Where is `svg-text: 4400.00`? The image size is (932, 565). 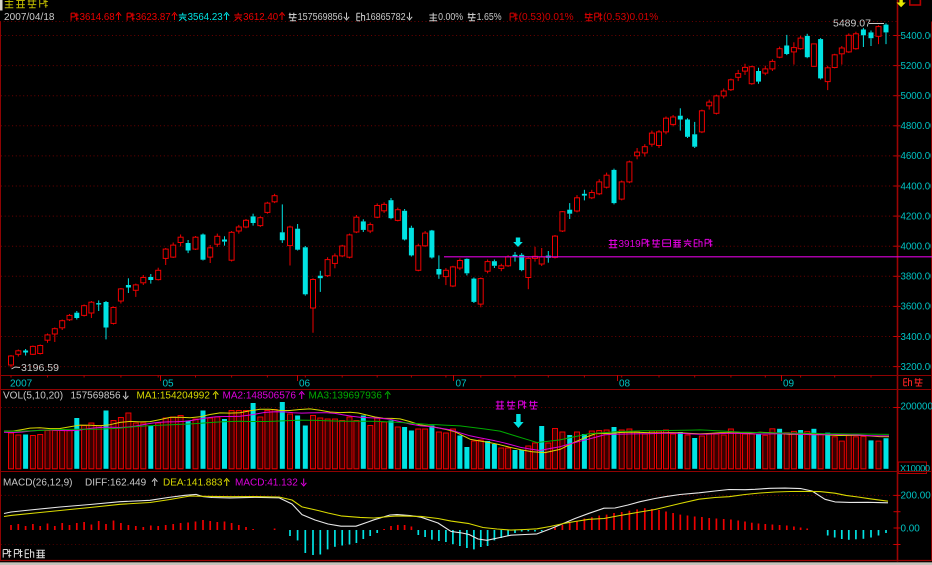
svg-text: 4400.00 is located at coordinates (916, 186).